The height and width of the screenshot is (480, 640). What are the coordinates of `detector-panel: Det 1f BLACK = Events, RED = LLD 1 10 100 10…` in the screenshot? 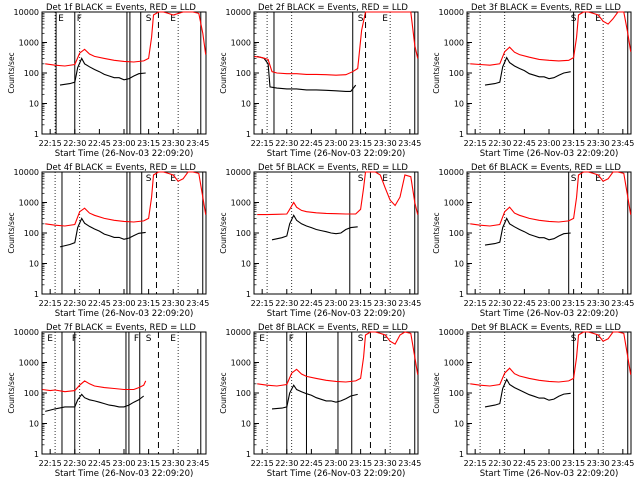 It's located at (108, 81).